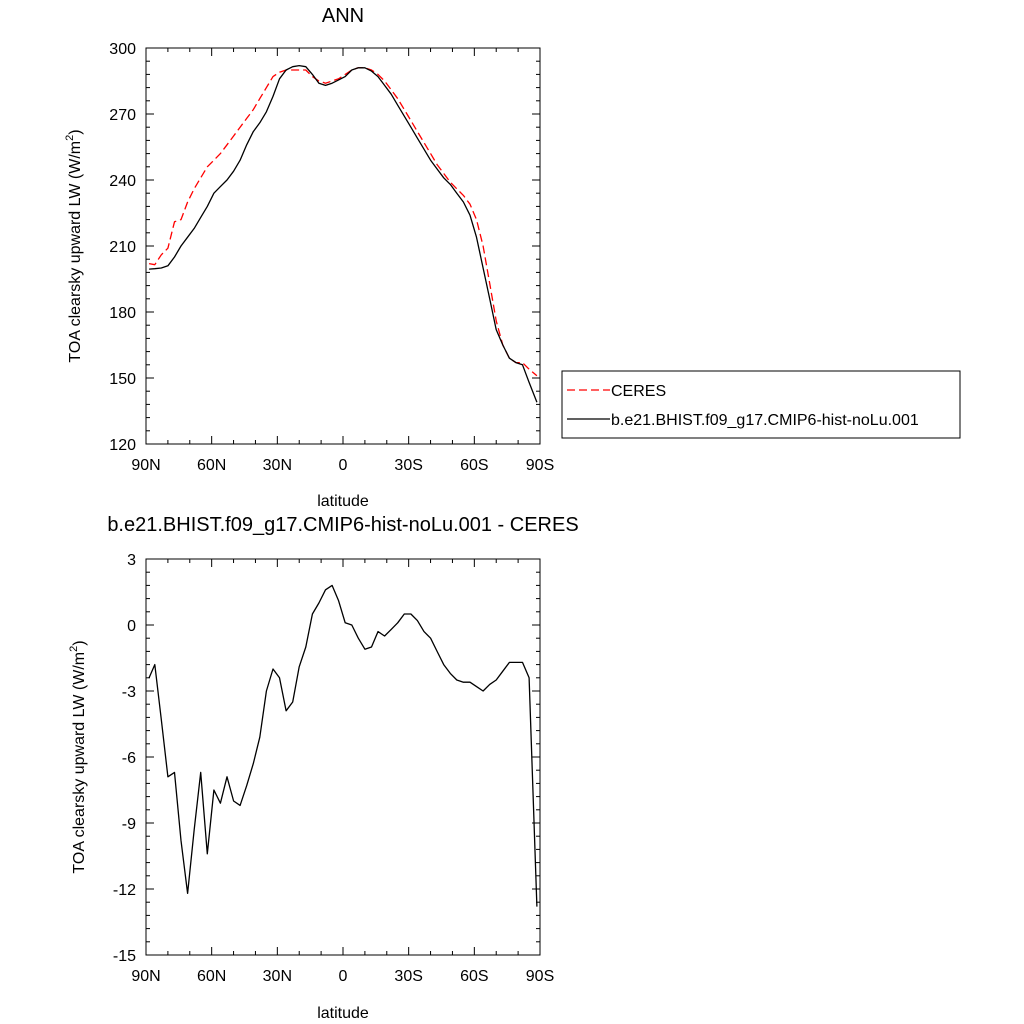 The image size is (1024, 1024). Describe the element at coordinates (78, 756) in the screenshot. I see `bottom-y-axis-title: TOA clearsky upward LW (W/m2)` at that location.